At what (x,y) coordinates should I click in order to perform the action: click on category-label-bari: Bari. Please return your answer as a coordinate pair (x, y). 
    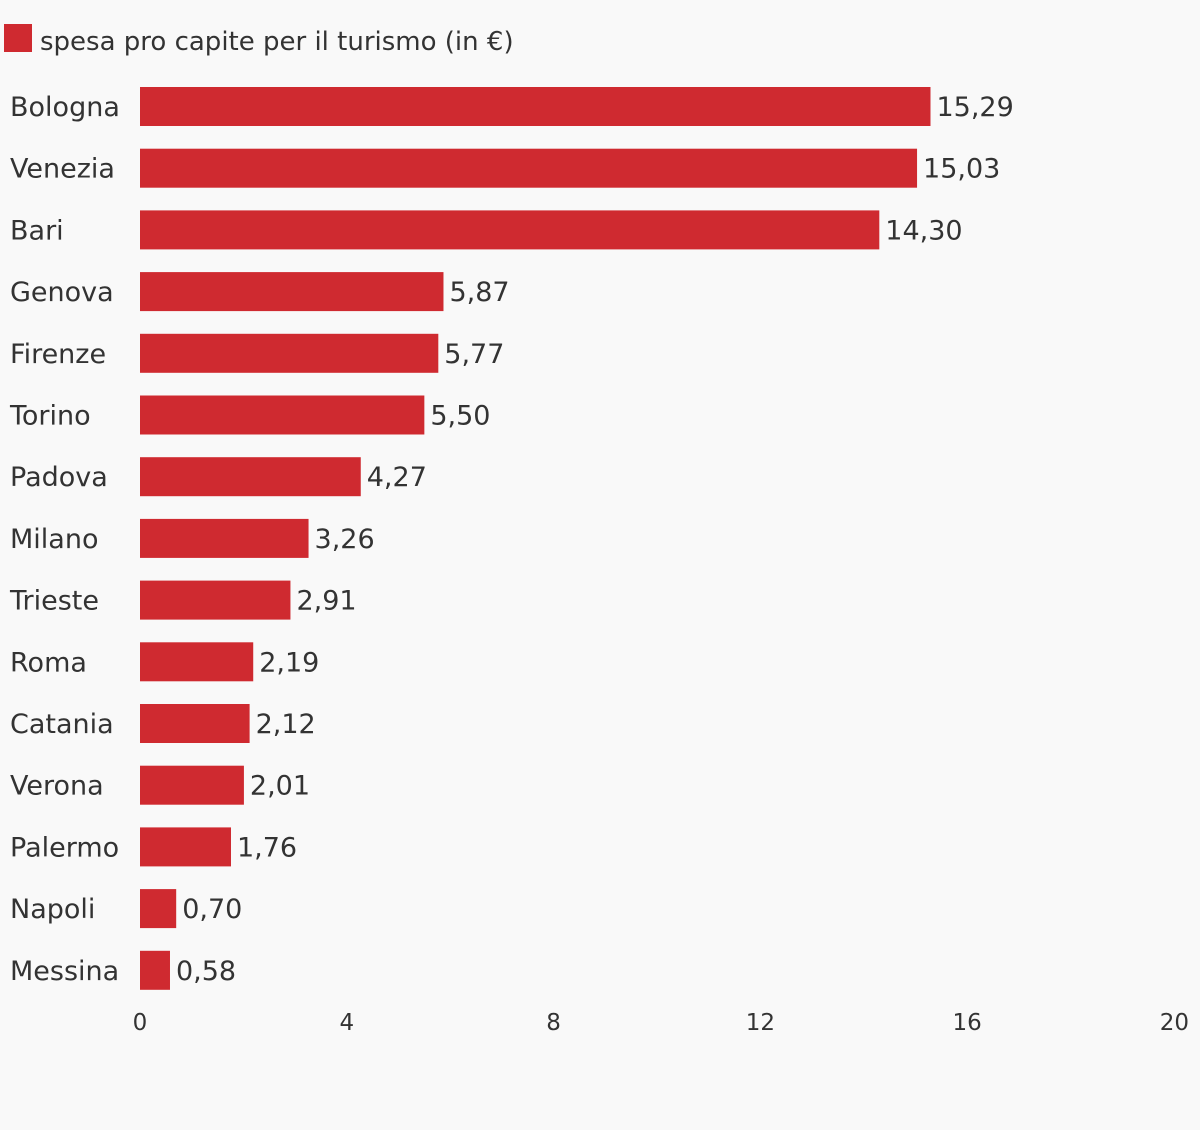
    Looking at the image, I should click on (37, 230).